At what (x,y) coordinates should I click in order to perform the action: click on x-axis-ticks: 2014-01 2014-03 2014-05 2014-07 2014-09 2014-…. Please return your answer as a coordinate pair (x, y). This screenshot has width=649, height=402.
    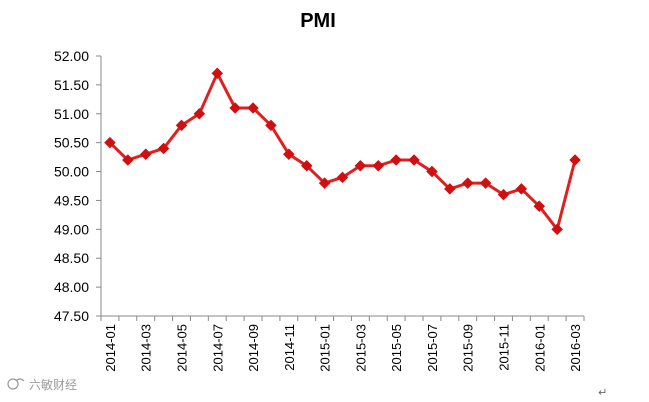
    Looking at the image, I should click on (342, 344).